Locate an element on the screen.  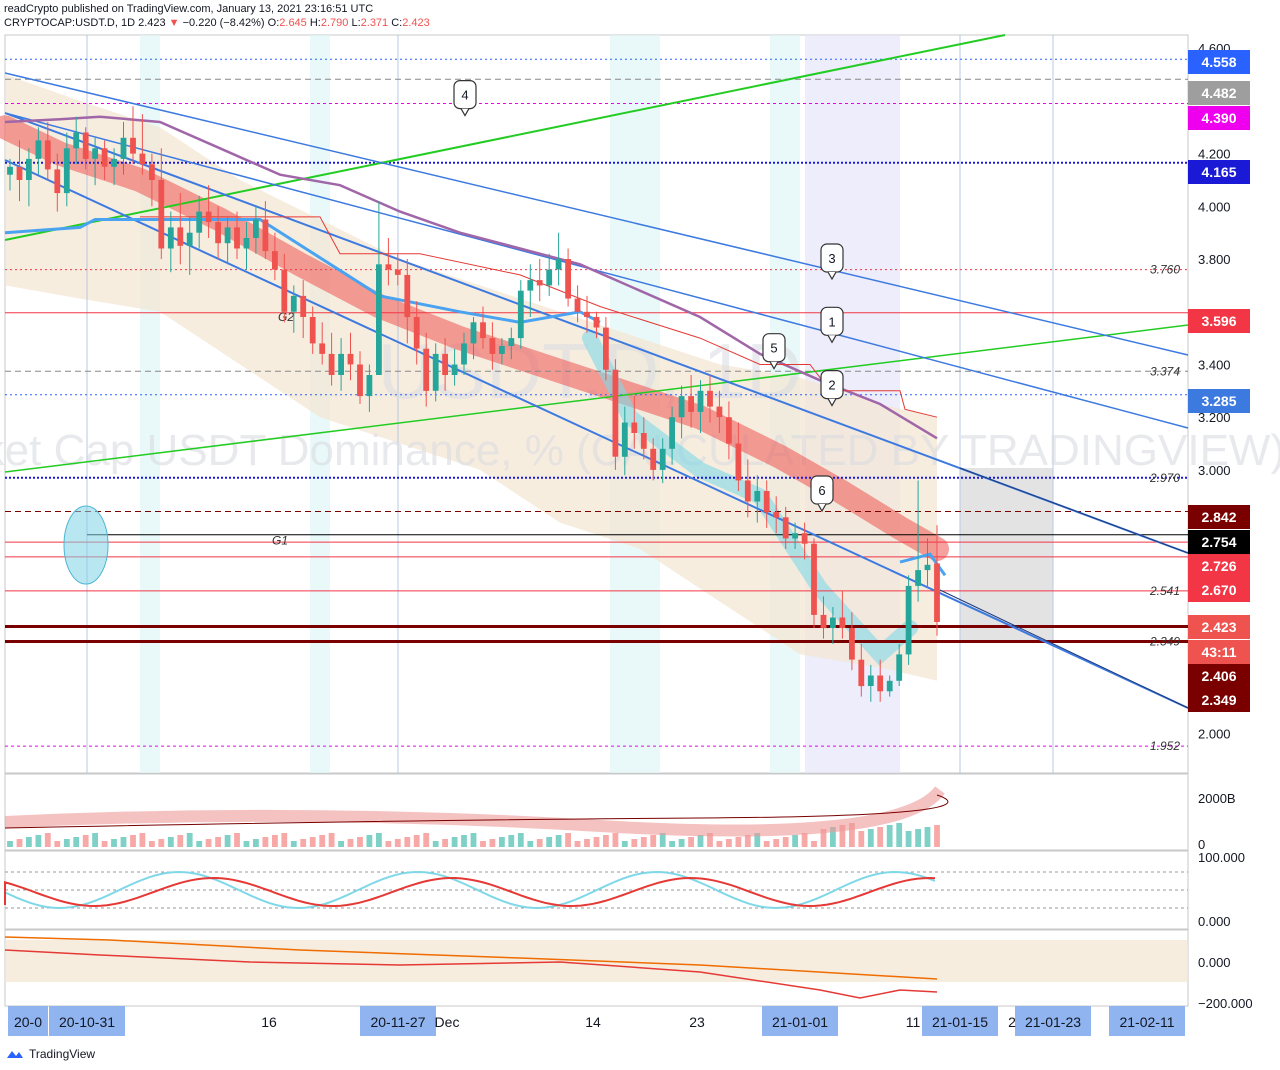
callout-markers: 1 2 3 4 5 6 is located at coordinates (648, 296).